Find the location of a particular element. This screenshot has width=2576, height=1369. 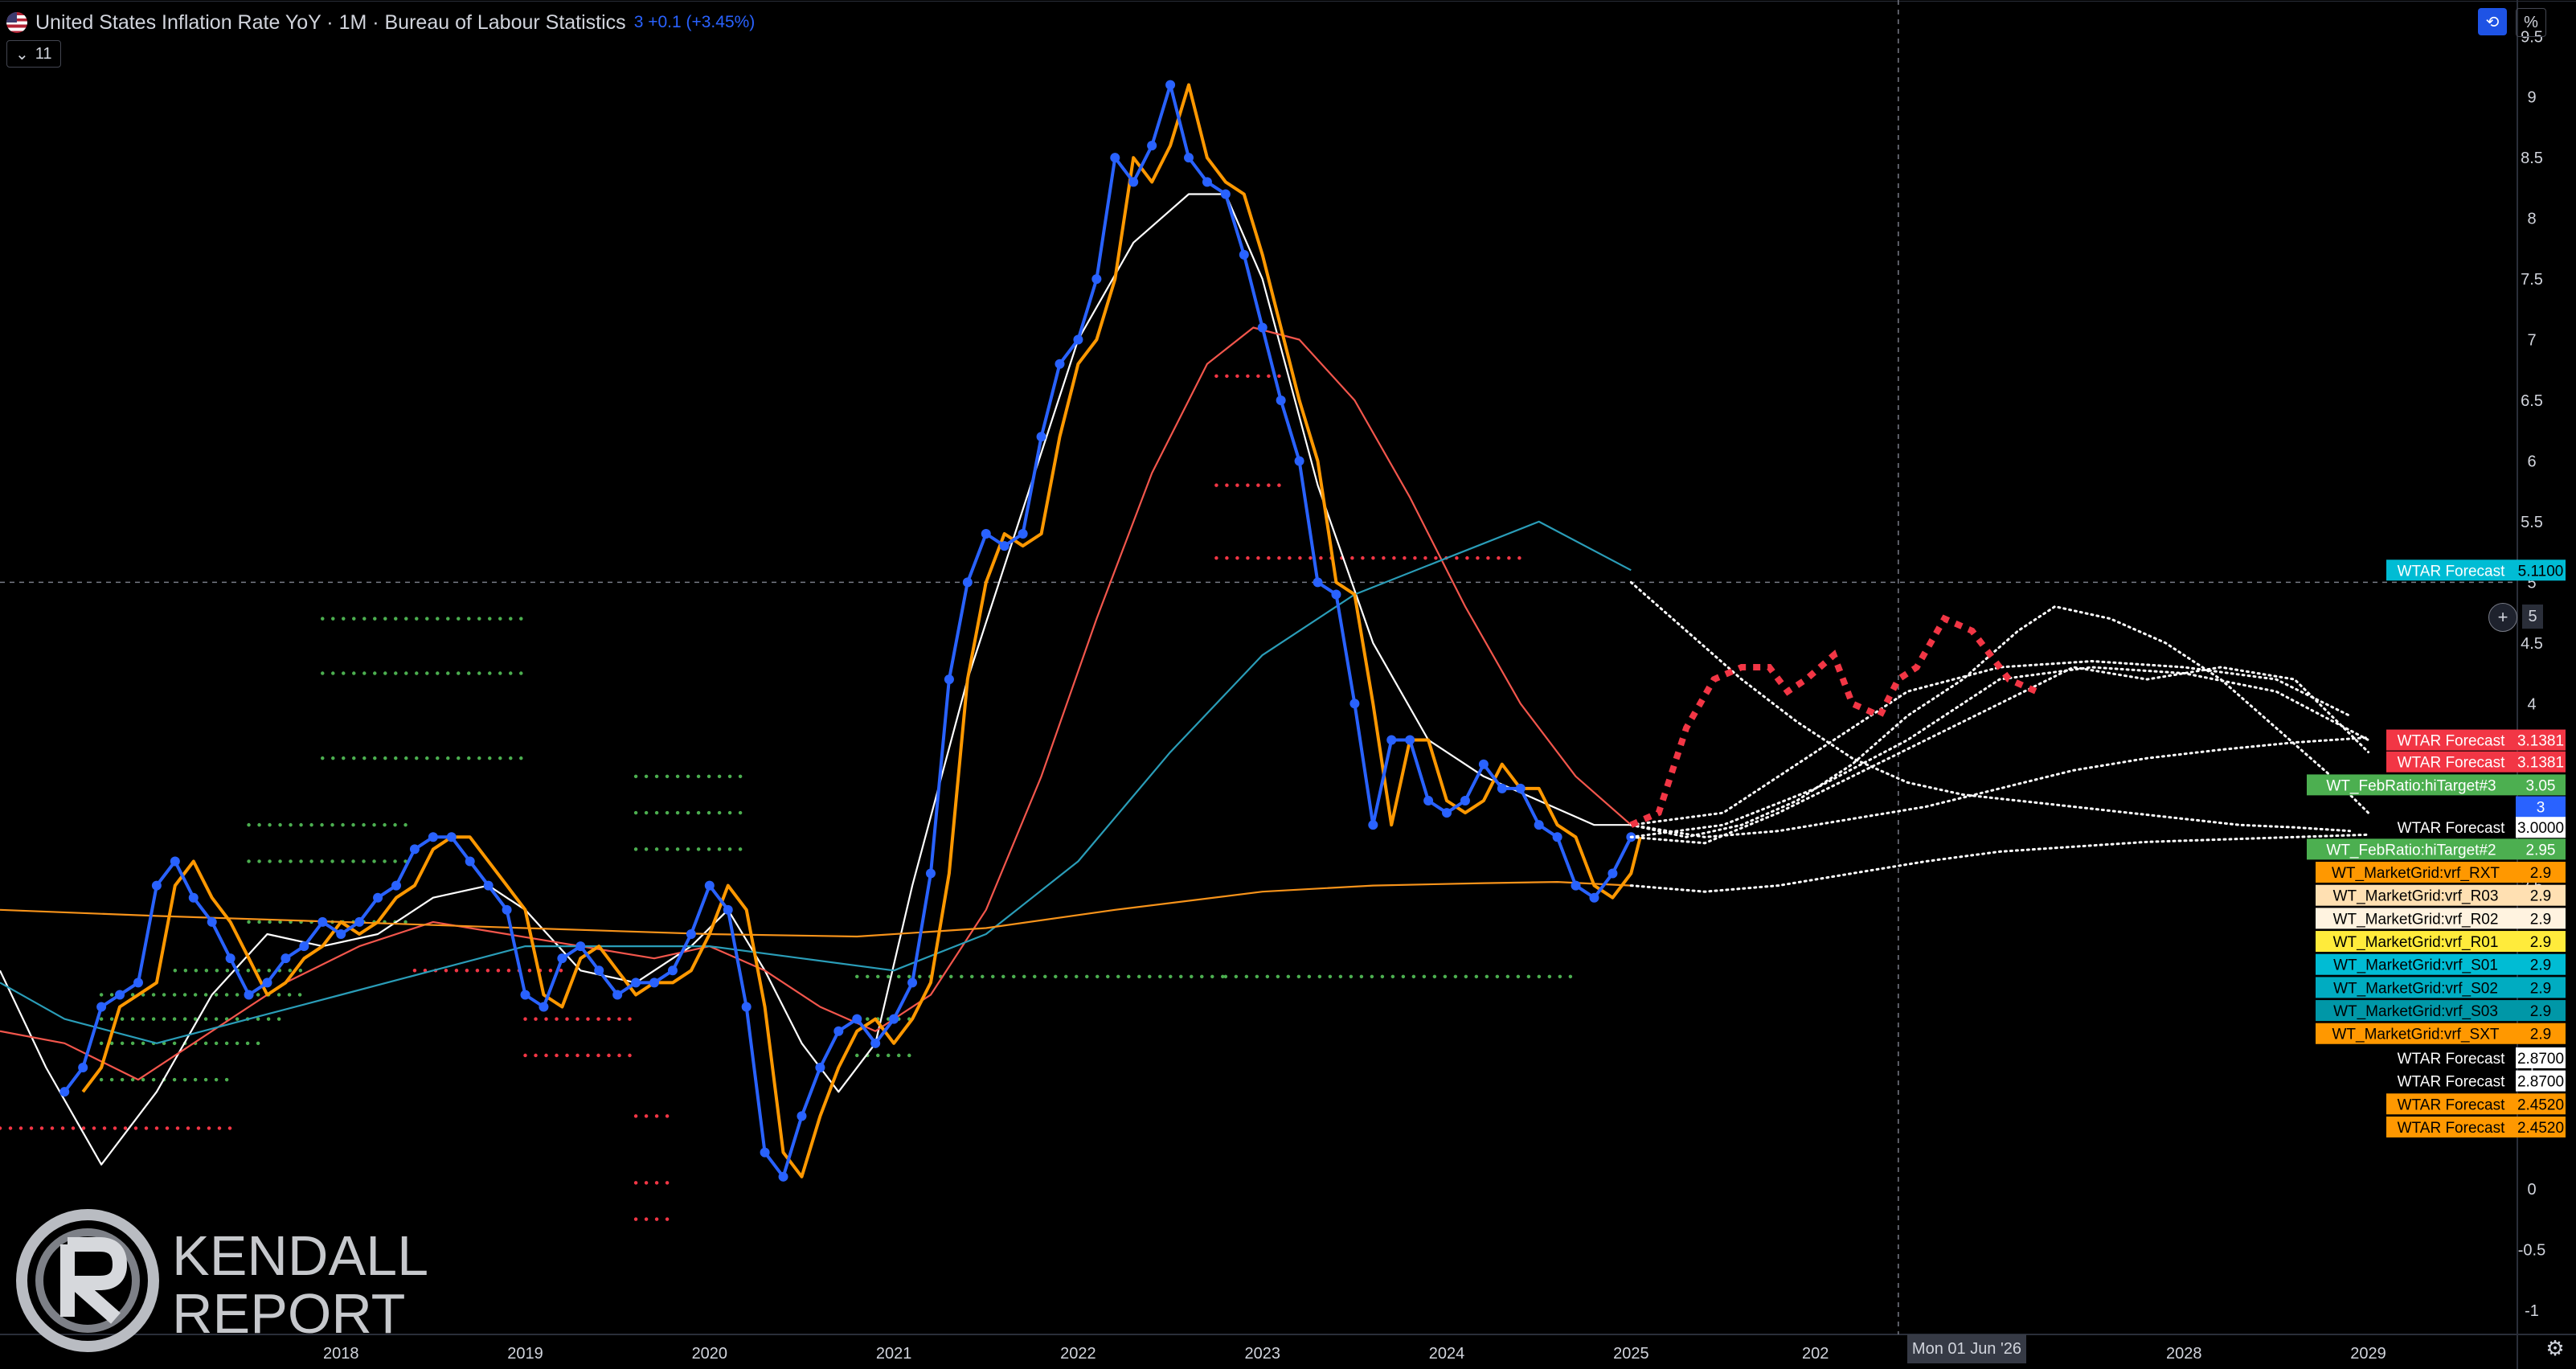

price-label-value: 2.8700 is located at coordinates (2540, 1082).